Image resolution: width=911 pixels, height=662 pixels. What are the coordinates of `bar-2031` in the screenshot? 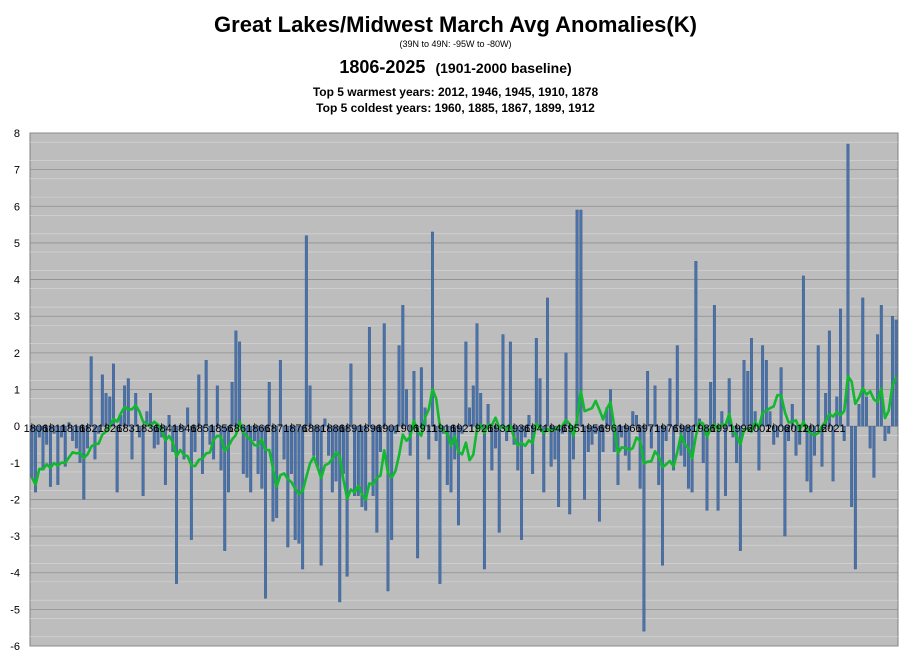 It's located at (866, 411).